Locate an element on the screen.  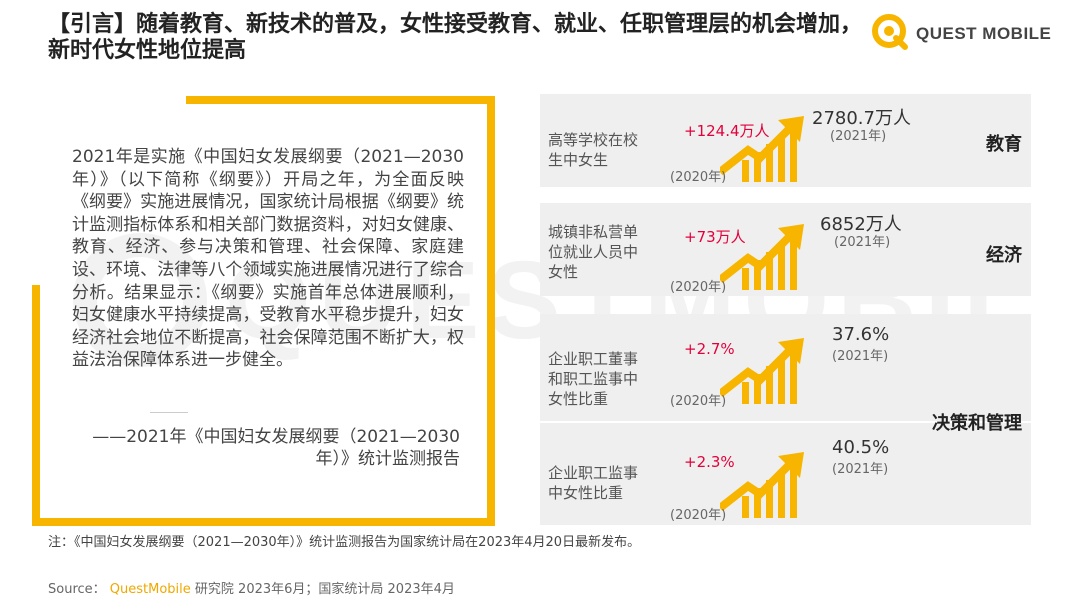
quote-attribution: ——2021年《中国妇女发展纲要（2021—2030年）》统计监测报告 is located at coordinates (276, 448).